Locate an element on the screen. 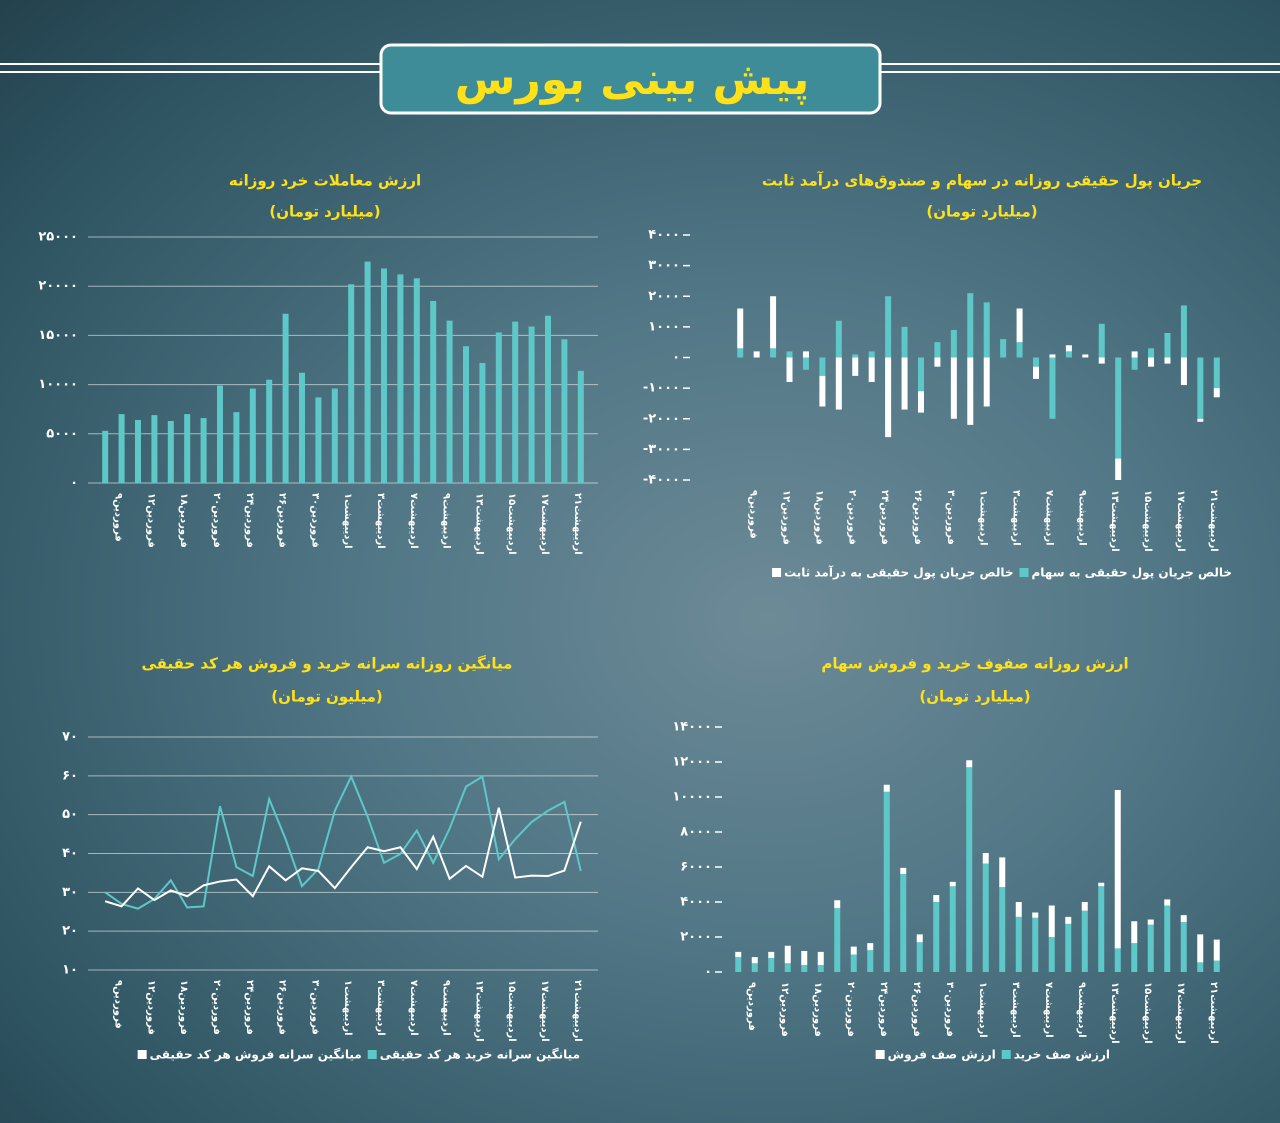 The image size is (1280, 1123). y-tick-label: ۲۰۰۰ is located at coordinates (664, 296).